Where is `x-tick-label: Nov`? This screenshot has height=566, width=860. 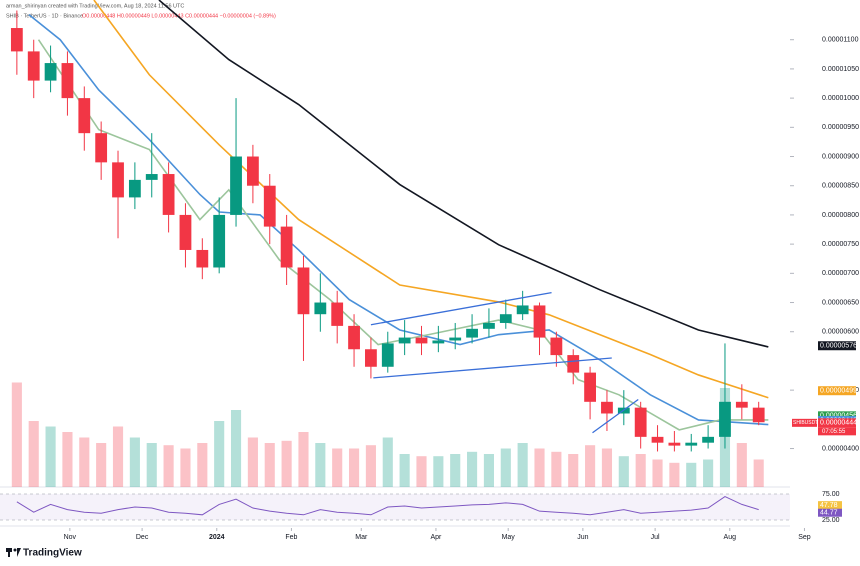 x-tick-label: Nov is located at coordinates (70, 537).